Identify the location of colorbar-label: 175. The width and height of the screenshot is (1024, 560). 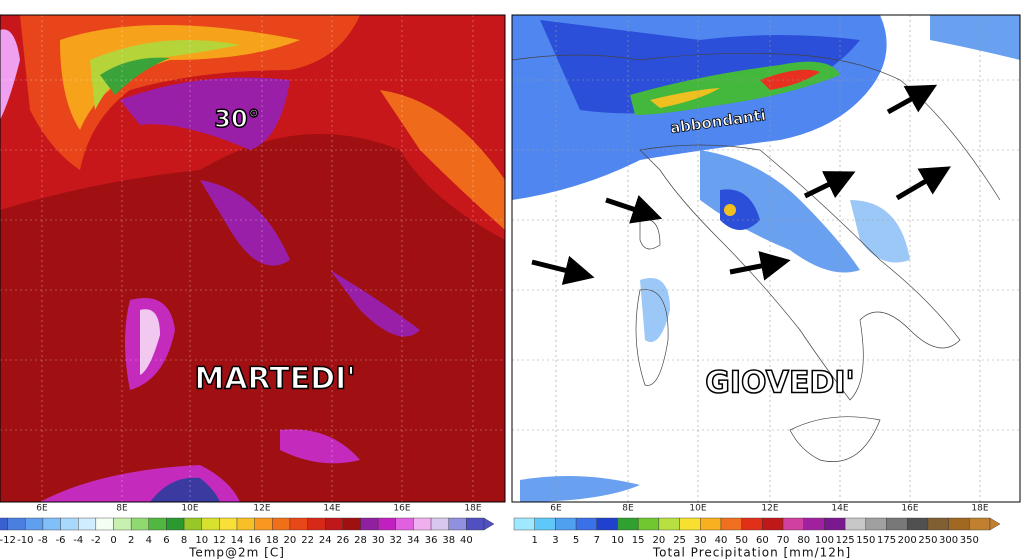
(886, 540).